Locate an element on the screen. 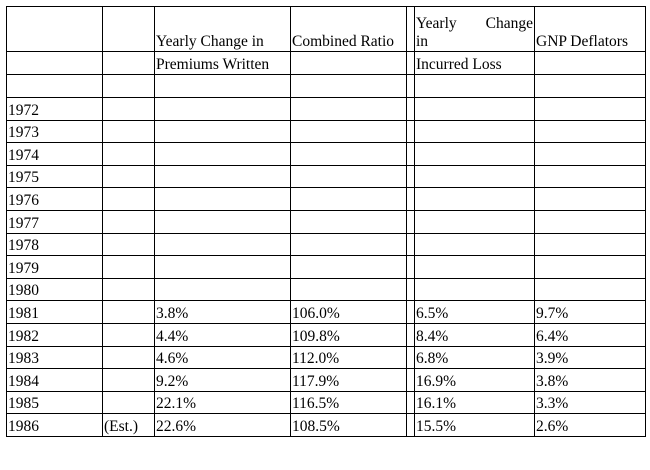 This screenshot has height=470, width=650. header-incurred-loss-line2: Incurred Loss is located at coordinates (474, 63).